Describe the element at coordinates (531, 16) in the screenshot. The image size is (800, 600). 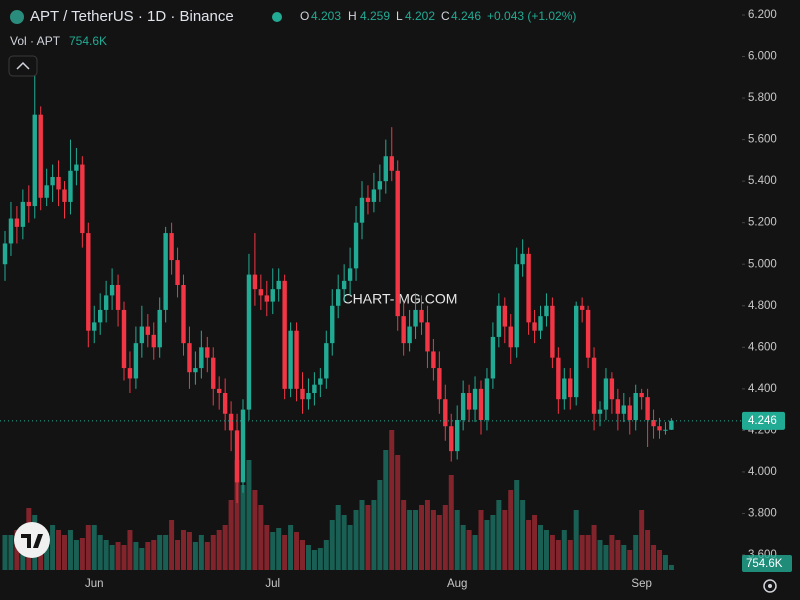
I see `legend-change: +0.043 (+1.02%)` at that location.